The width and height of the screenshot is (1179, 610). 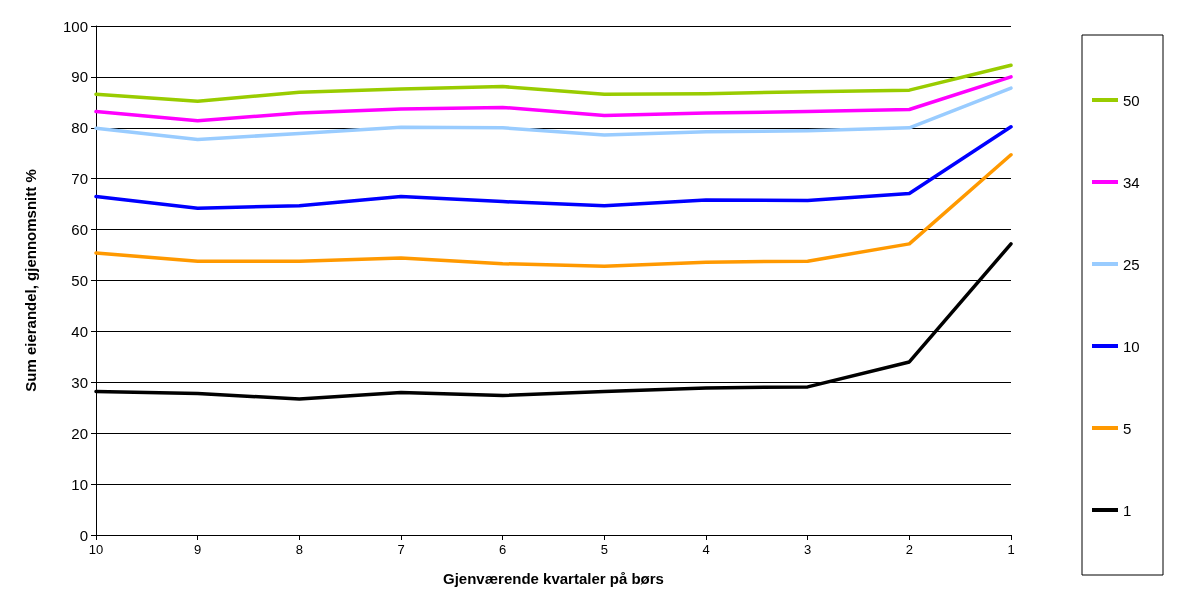 I want to click on legend-label: 25, so click(x=1131, y=264).